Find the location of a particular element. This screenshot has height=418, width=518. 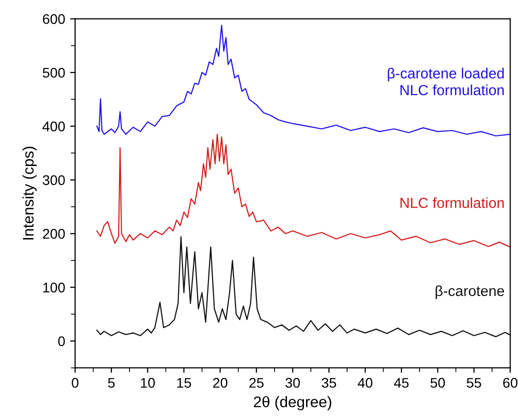

y-tick-label: 400 is located at coordinates (53, 127).